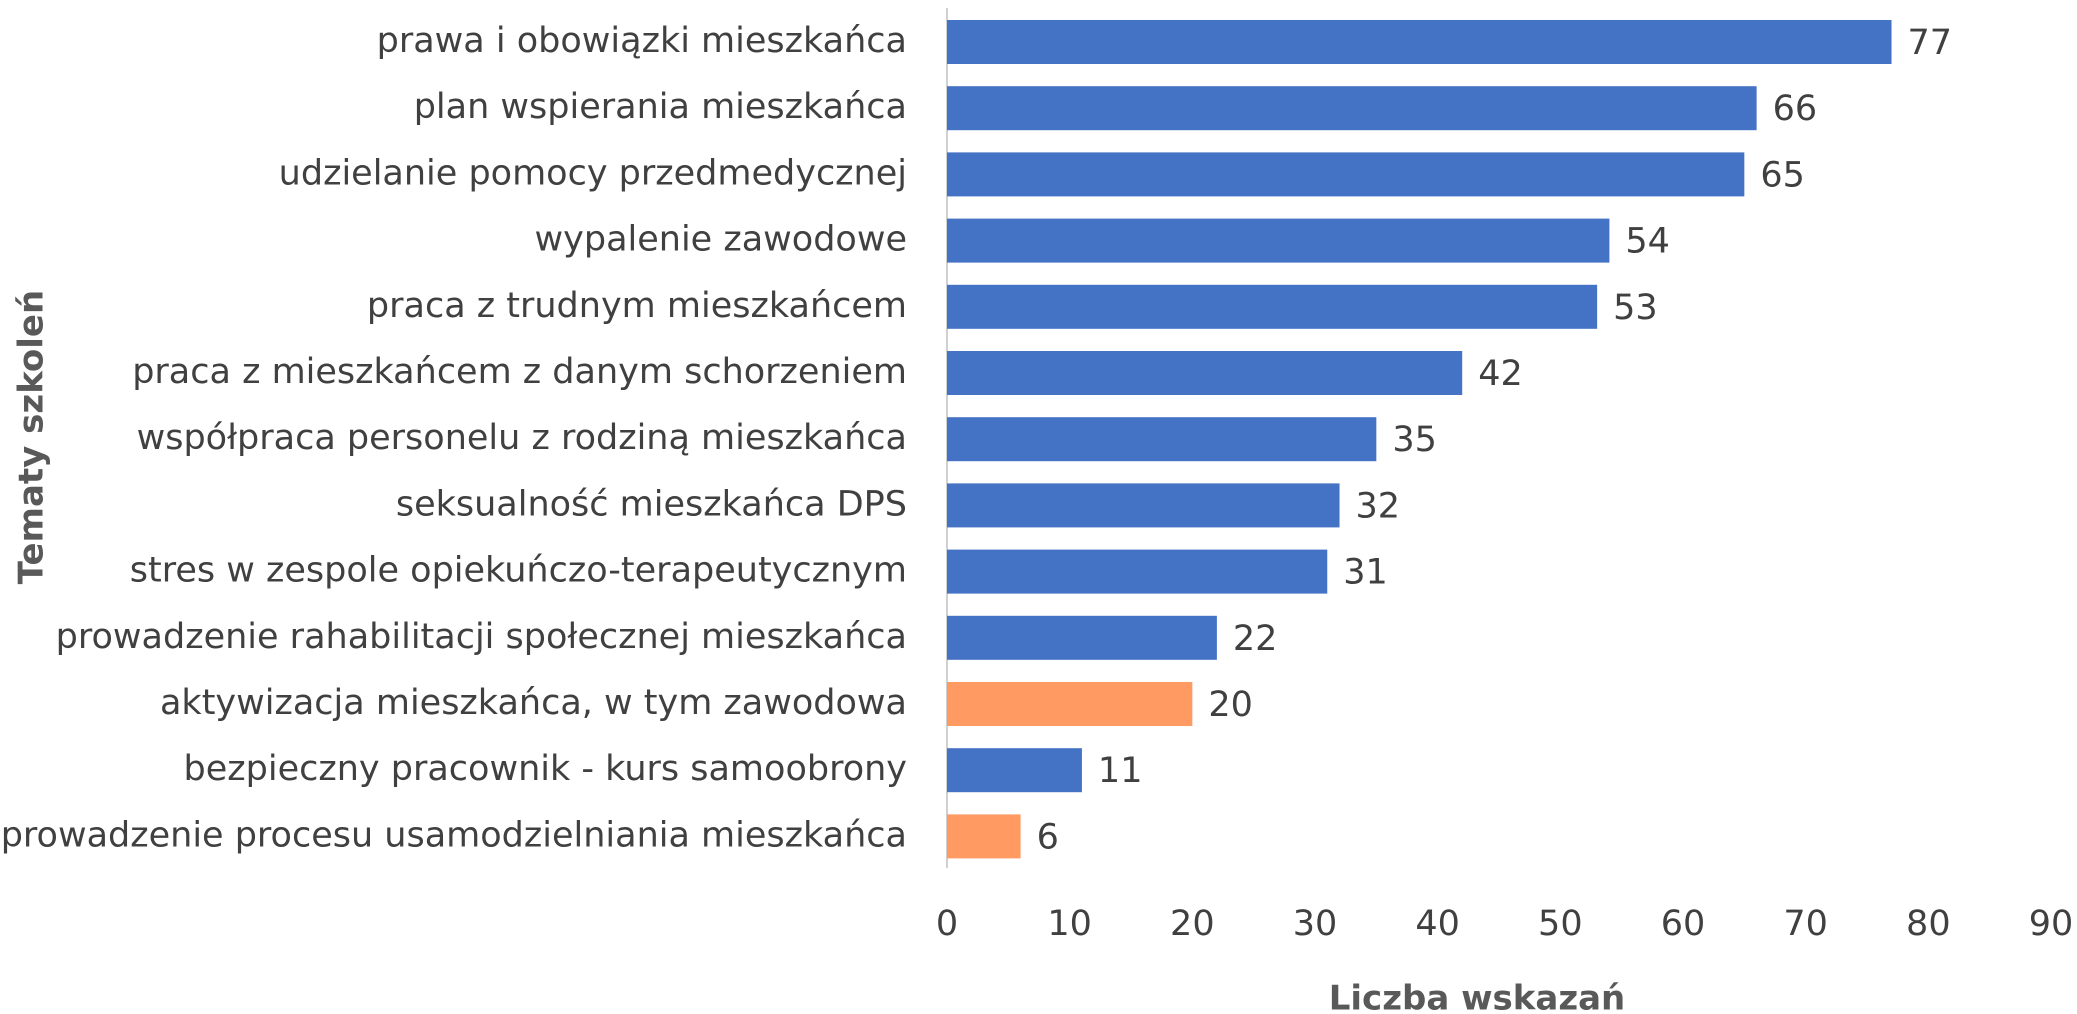  Describe the element at coordinates (1120, 771) in the screenshot. I see `data-label: 11` at that location.